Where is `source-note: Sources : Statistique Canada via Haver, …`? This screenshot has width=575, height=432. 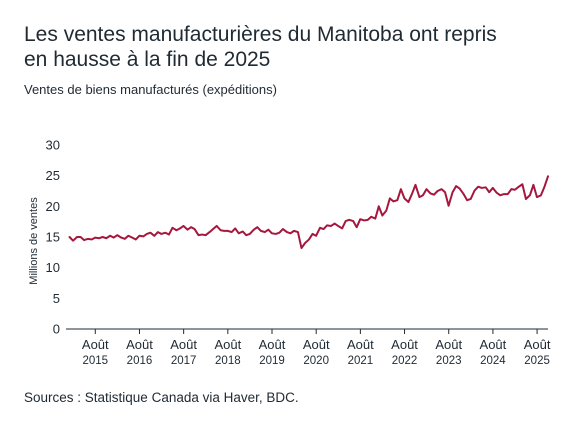
source-note: Sources : Statistique Canada via Haver, … is located at coordinates (161, 397).